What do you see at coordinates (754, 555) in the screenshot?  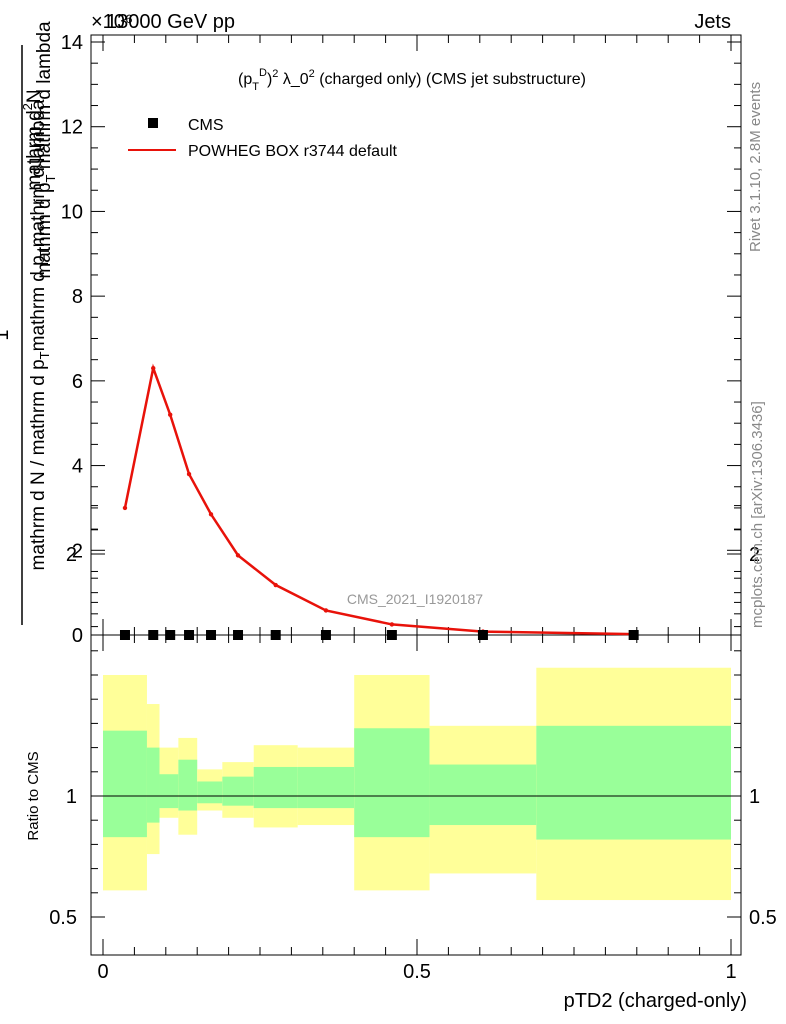 I see `ratio-y-tick-label-right: 2` at bounding box center [754, 555].